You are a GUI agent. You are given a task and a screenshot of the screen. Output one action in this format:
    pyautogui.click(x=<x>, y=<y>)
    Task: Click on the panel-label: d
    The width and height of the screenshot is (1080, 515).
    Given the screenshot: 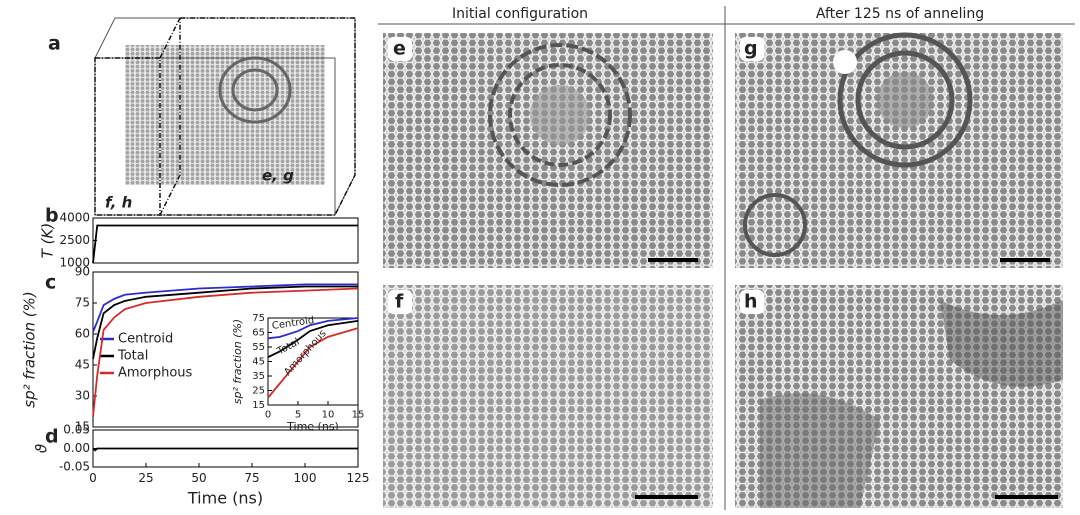 What is the action you would take?
    pyautogui.click(x=52, y=437)
    